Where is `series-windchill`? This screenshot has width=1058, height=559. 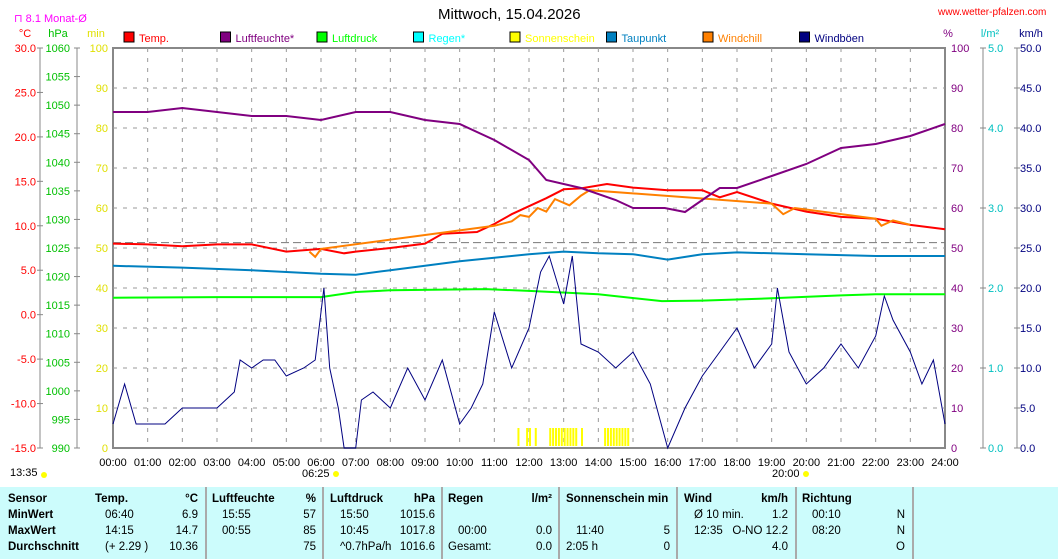
series-windchill is located at coordinates (609, 224).